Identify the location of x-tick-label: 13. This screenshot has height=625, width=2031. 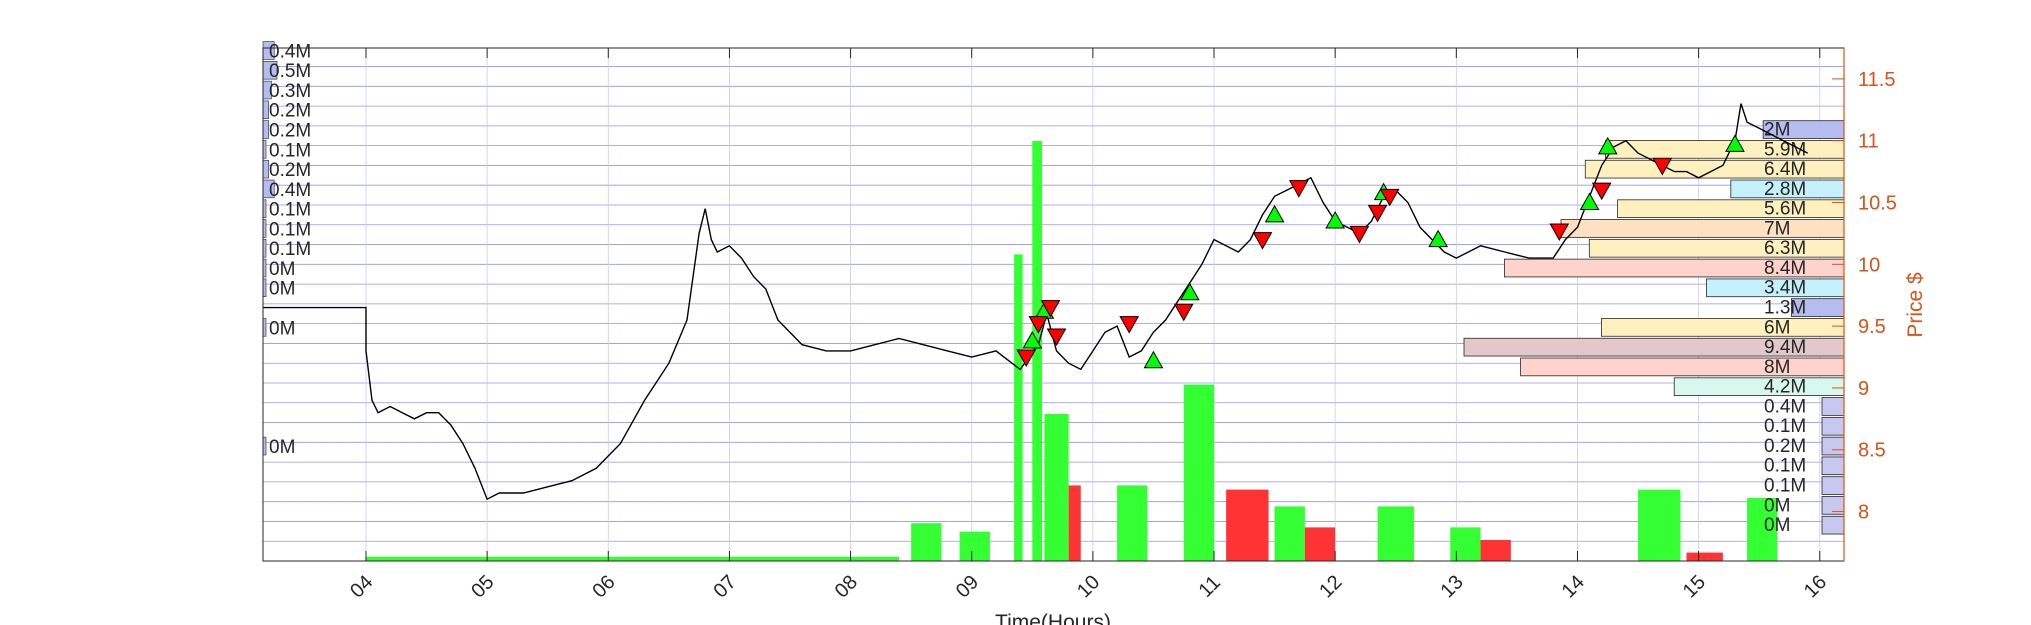
(1451, 586).